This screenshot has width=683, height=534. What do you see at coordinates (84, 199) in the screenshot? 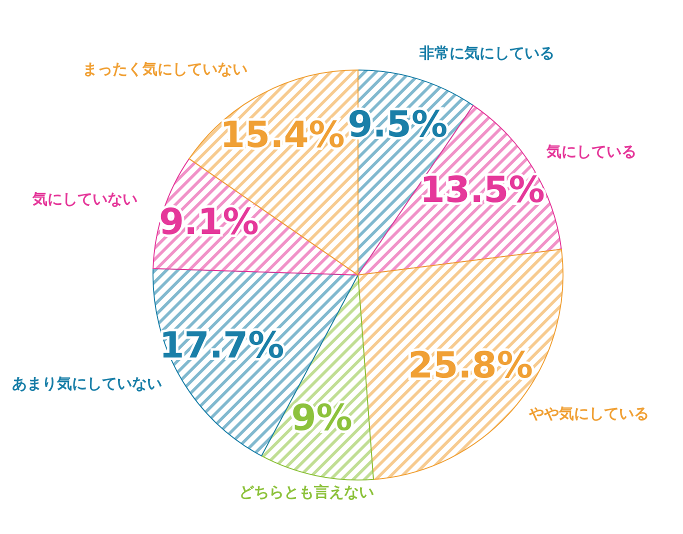
I see `slice-label: 気にしていない` at bounding box center [84, 199].